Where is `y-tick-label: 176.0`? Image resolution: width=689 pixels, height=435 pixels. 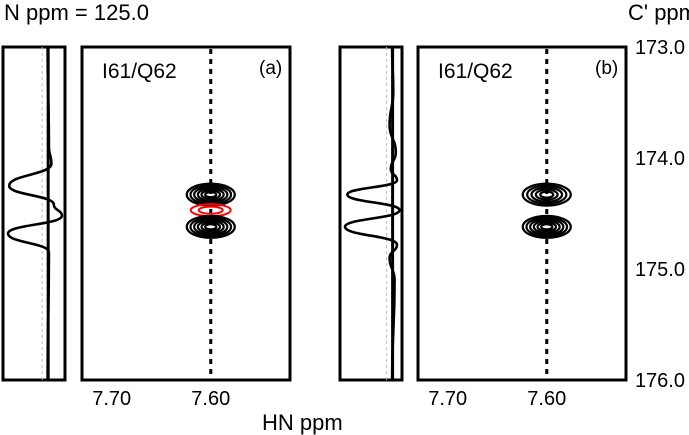
y-tick-label: 176.0 is located at coordinates (660, 381).